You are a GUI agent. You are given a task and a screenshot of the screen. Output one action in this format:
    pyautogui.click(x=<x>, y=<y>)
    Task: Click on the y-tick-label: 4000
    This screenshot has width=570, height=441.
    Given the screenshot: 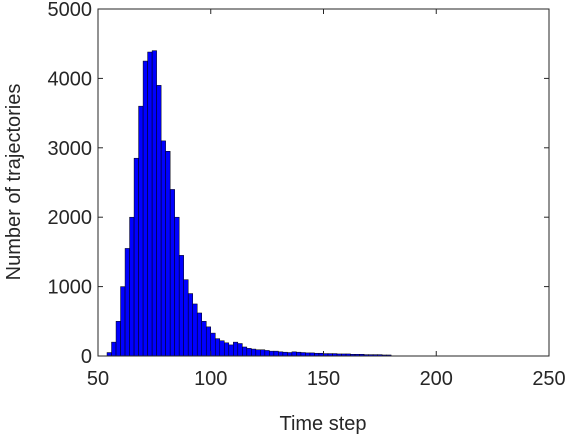 What is the action you would take?
    pyautogui.click(x=70, y=79)
    